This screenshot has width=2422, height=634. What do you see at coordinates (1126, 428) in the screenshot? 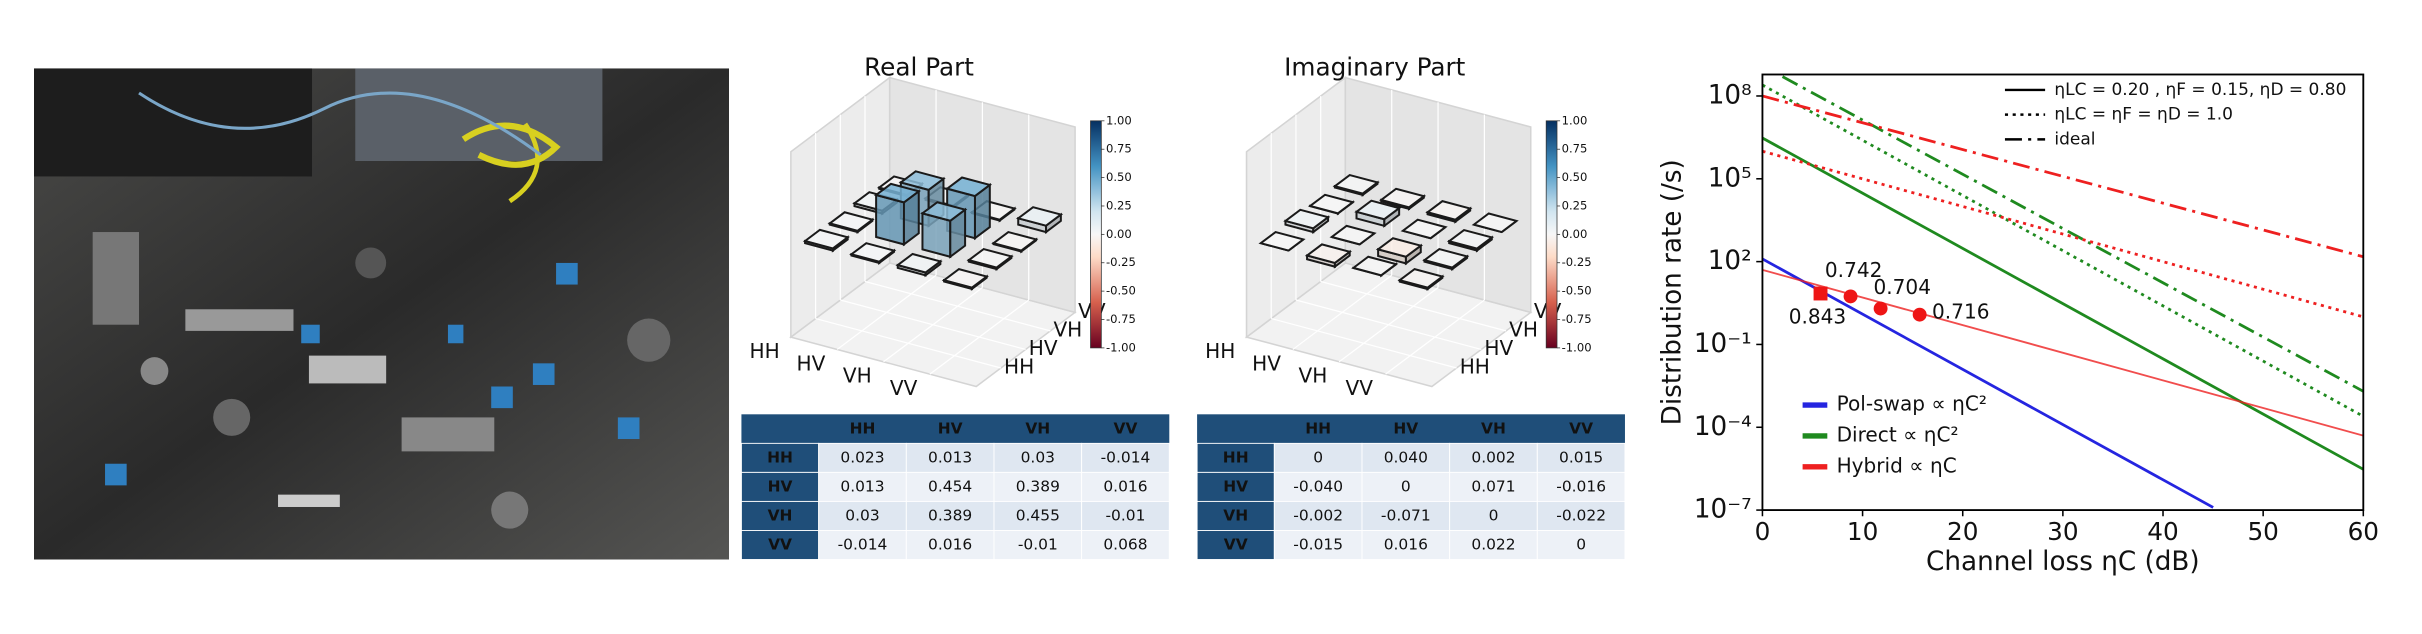
I see `table-column-header: VV` at bounding box center [1126, 428].